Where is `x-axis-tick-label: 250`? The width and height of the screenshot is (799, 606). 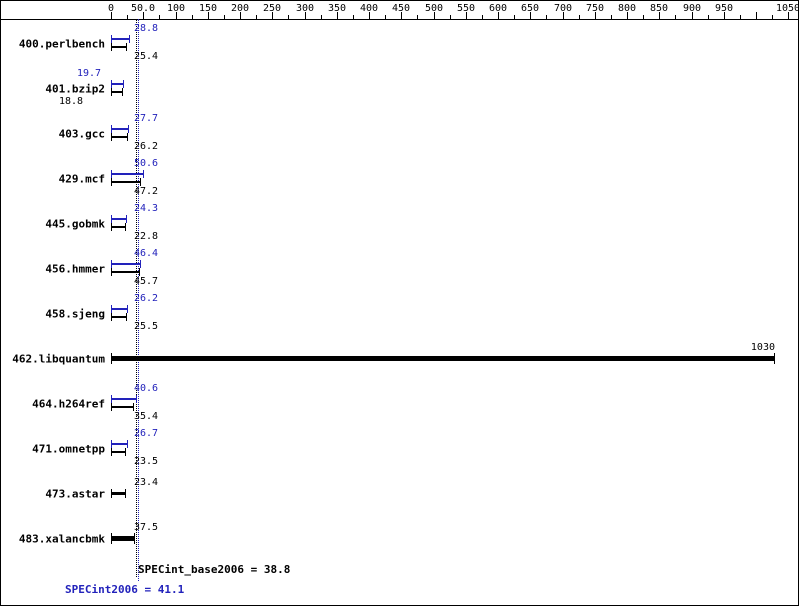 x-axis-tick-label: 250 is located at coordinates (272, 8).